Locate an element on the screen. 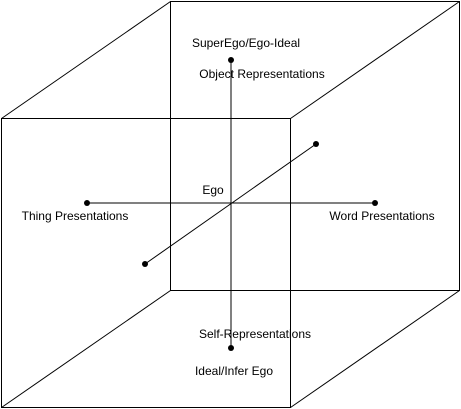  label: Thing Presentations is located at coordinates (75, 216).